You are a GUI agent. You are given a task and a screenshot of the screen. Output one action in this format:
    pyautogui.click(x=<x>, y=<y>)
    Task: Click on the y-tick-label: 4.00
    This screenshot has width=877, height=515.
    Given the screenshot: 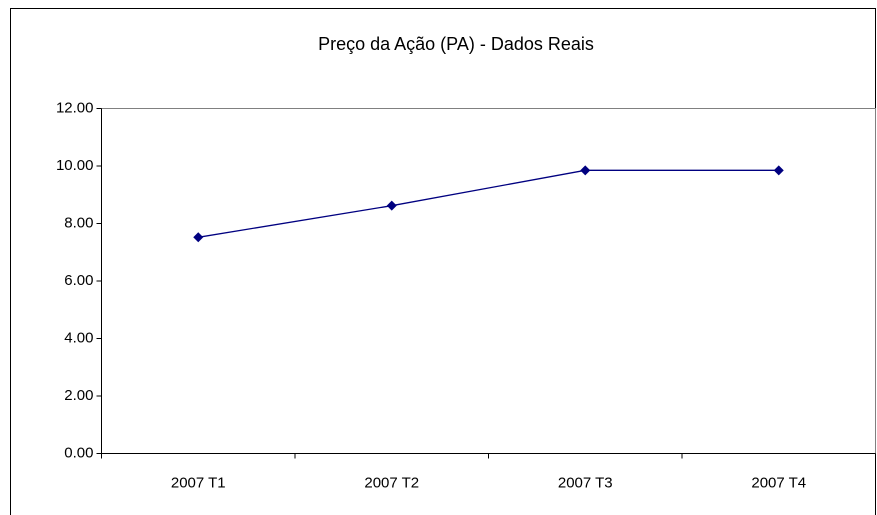 What is the action you would take?
    pyautogui.click(x=78, y=337)
    